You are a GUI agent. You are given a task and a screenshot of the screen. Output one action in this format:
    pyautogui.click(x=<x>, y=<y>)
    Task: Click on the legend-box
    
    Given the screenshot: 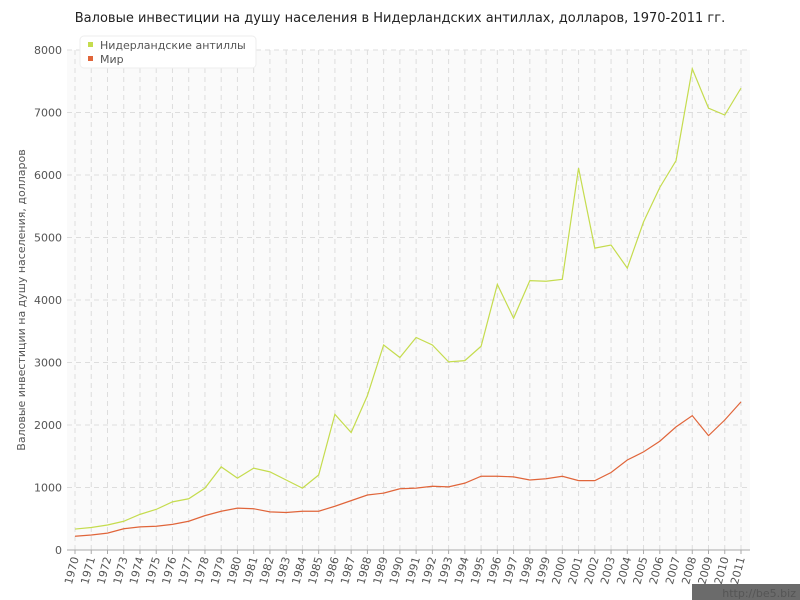 What is the action you would take?
    pyautogui.click(x=168, y=52)
    